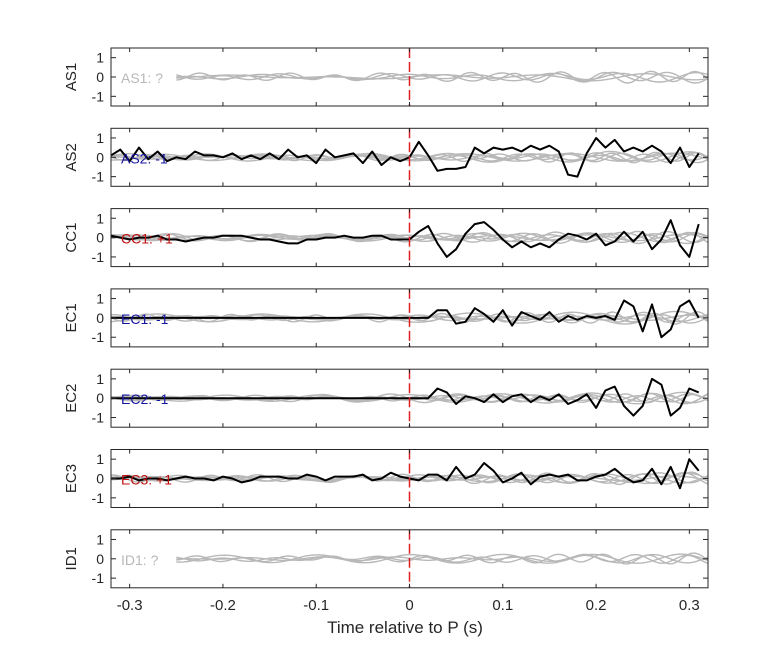 This screenshot has height=657, width=782. What do you see at coordinates (71, 558) in the screenshot?
I see `y-axis-label: ID1` at bounding box center [71, 558].